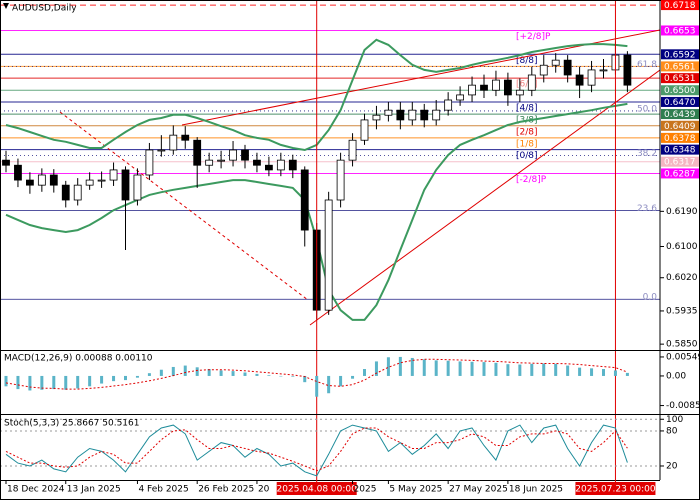 The height and width of the screenshot is (500, 700). I want to click on x-tick-label: 2025.07.23 00:00, so click(615, 490).